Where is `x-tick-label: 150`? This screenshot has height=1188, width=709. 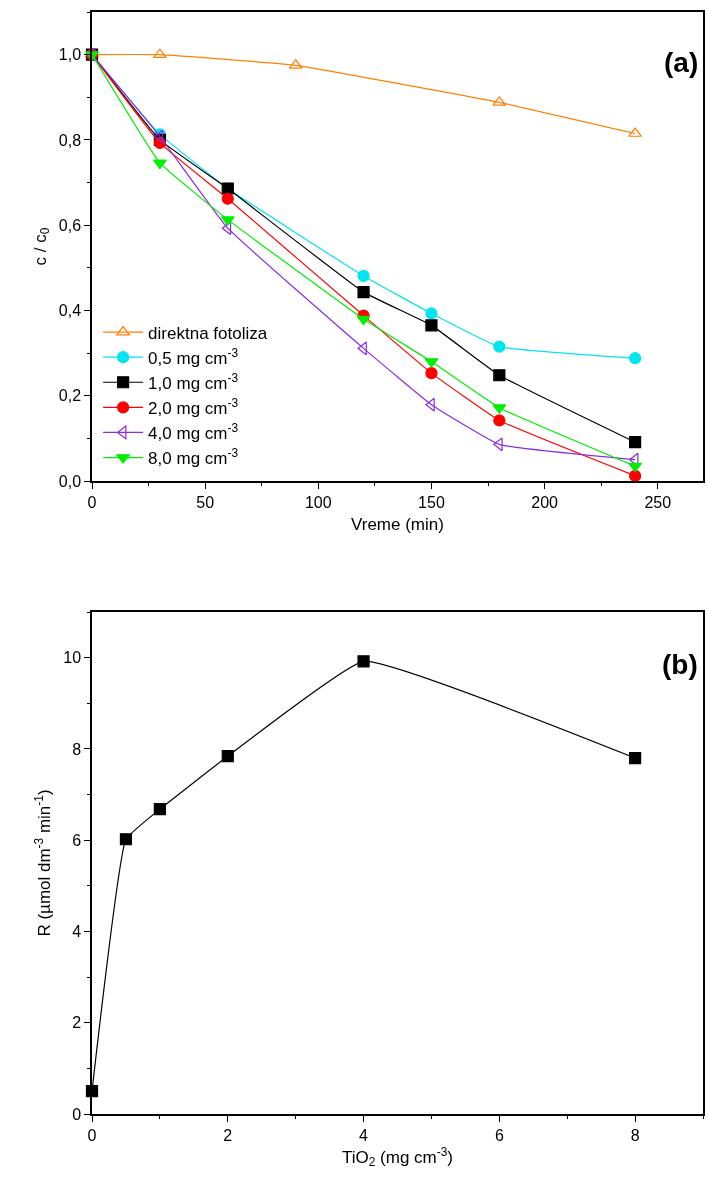
x-tick-label: 150 is located at coordinates (431, 502).